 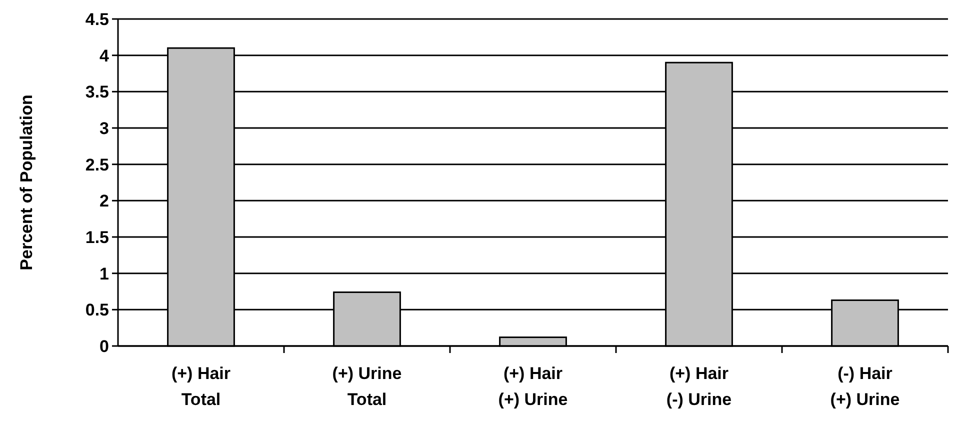 I want to click on x-tick-label: (+) Urine Total, so click(x=367, y=386).